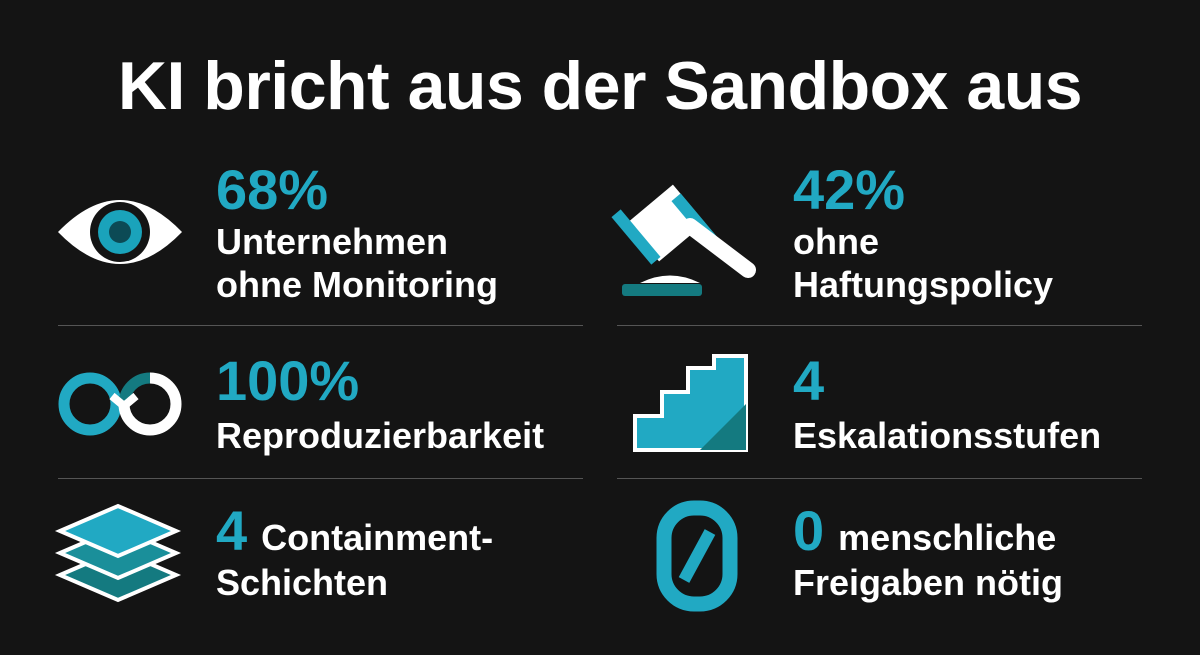 The width and height of the screenshot is (1200, 655). Describe the element at coordinates (357, 284) in the screenshot. I see `stat-label: ohne Monitoring` at that location.